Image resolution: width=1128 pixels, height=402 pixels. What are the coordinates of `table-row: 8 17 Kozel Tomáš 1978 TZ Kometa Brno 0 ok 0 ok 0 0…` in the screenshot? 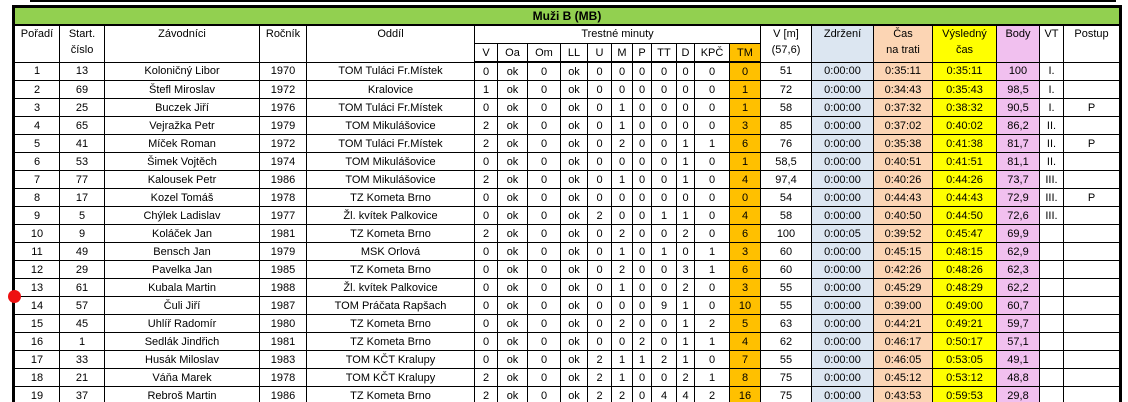 It's located at (567, 197).